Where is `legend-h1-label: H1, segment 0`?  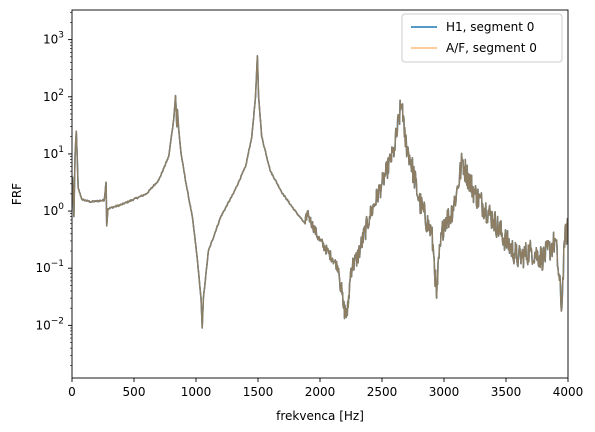 legend-h1-label: H1, segment 0 is located at coordinates (490, 27).